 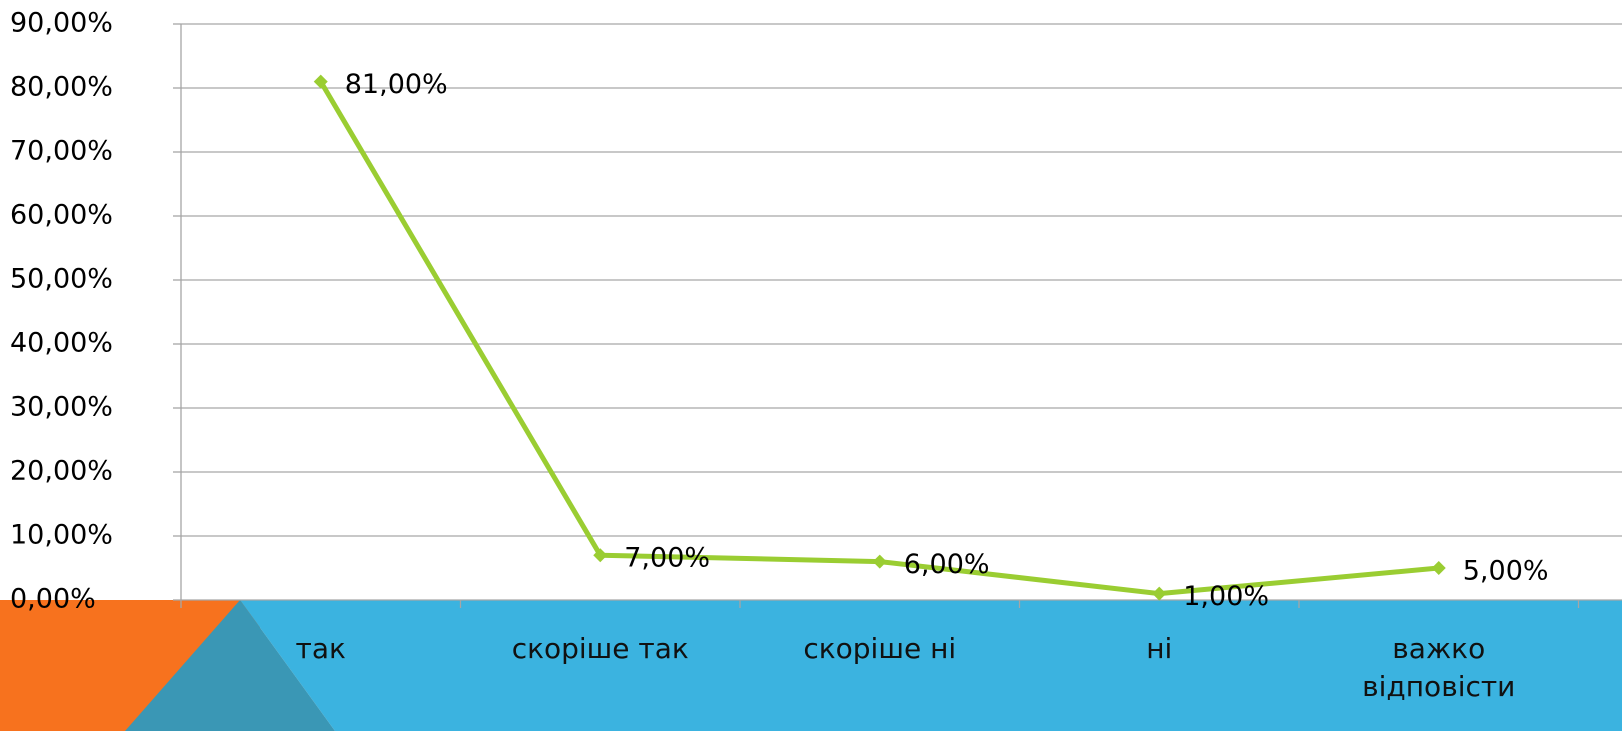 What do you see at coordinates (1226, 596) in the screenshot?
I see `data-label: 1,00%` at bounding box center [1226, 596].